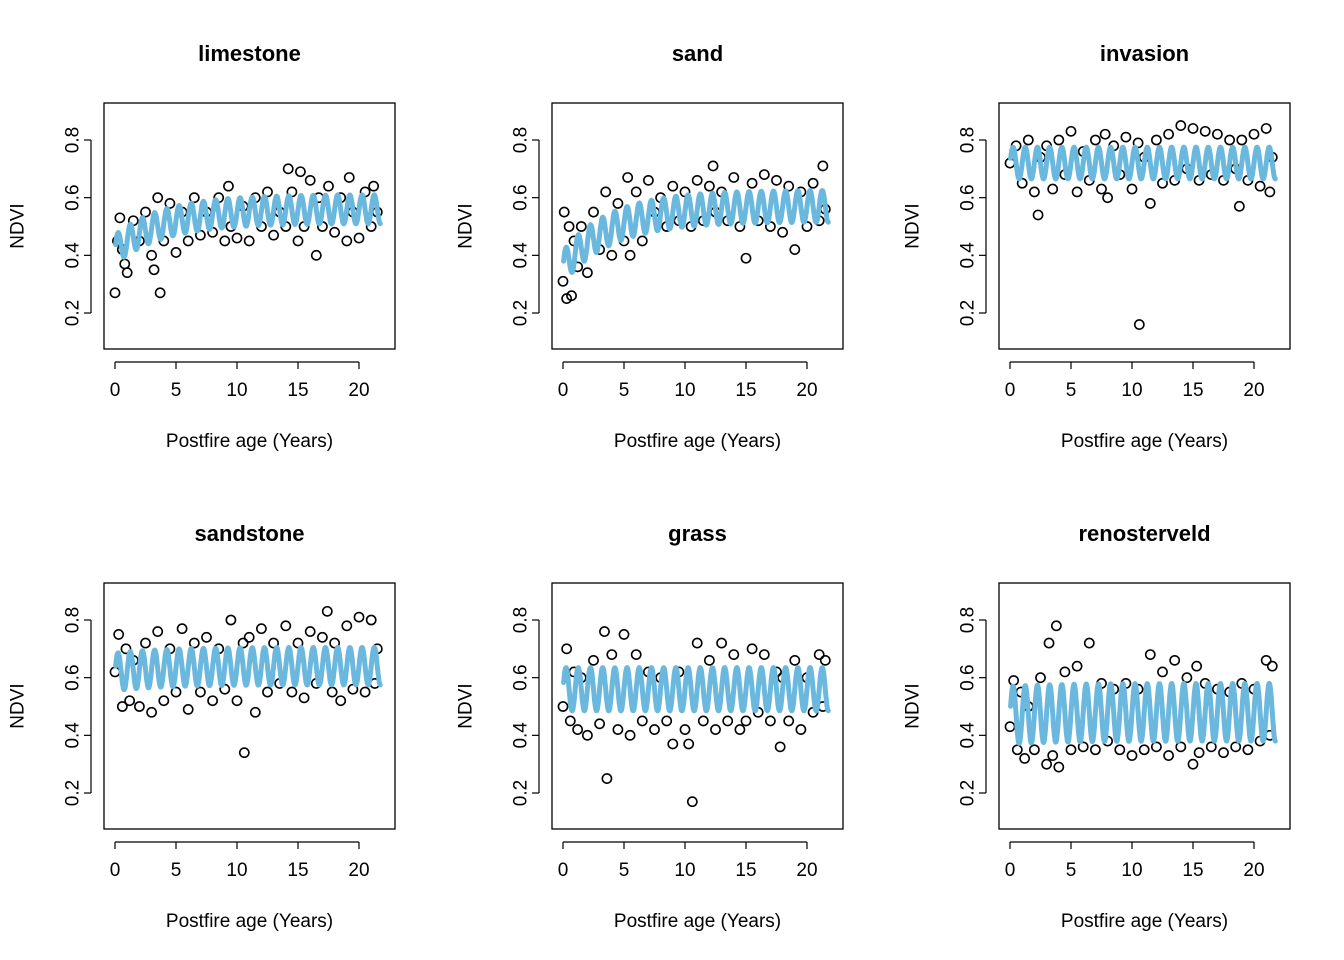 The height and width of the screenshot is (960, 1344). What do you see at coordinates (73, 255) in the screenshot?
I see `y-tick-label: 0.4` at bounding box center [73, 255].